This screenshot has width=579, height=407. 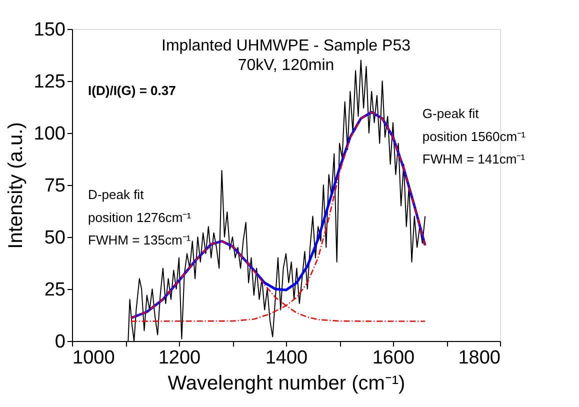 What do you see at coordinates (474, 136) in the screenshot?
I see `annotation: G-peak fit position 1560cm⁻¹ FWHM = 141cm⁻¹` at bounding box center [474, 136].